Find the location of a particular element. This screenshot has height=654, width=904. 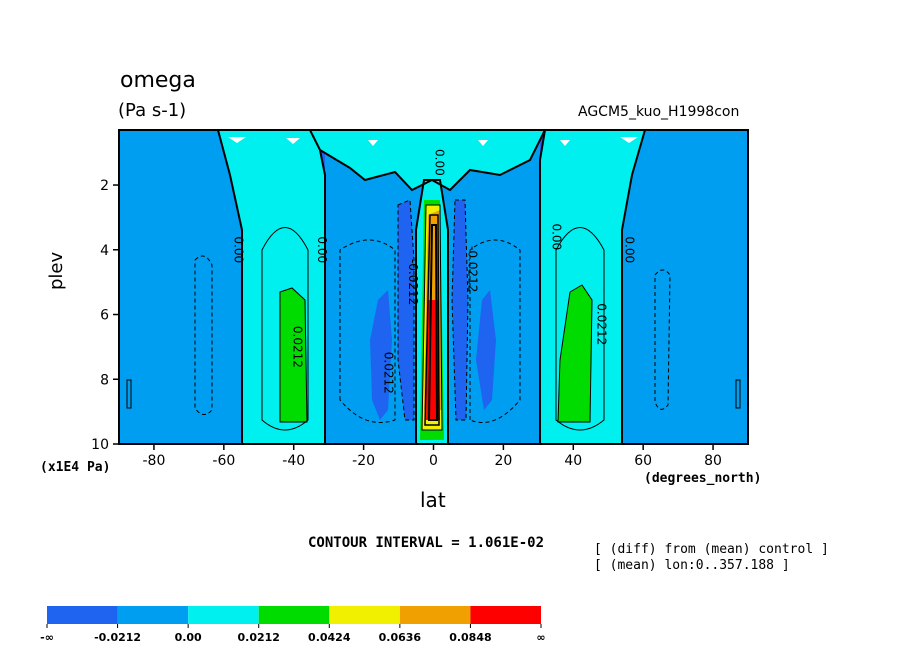

x-tick-label: -40 is located at coordinates (293, 461).